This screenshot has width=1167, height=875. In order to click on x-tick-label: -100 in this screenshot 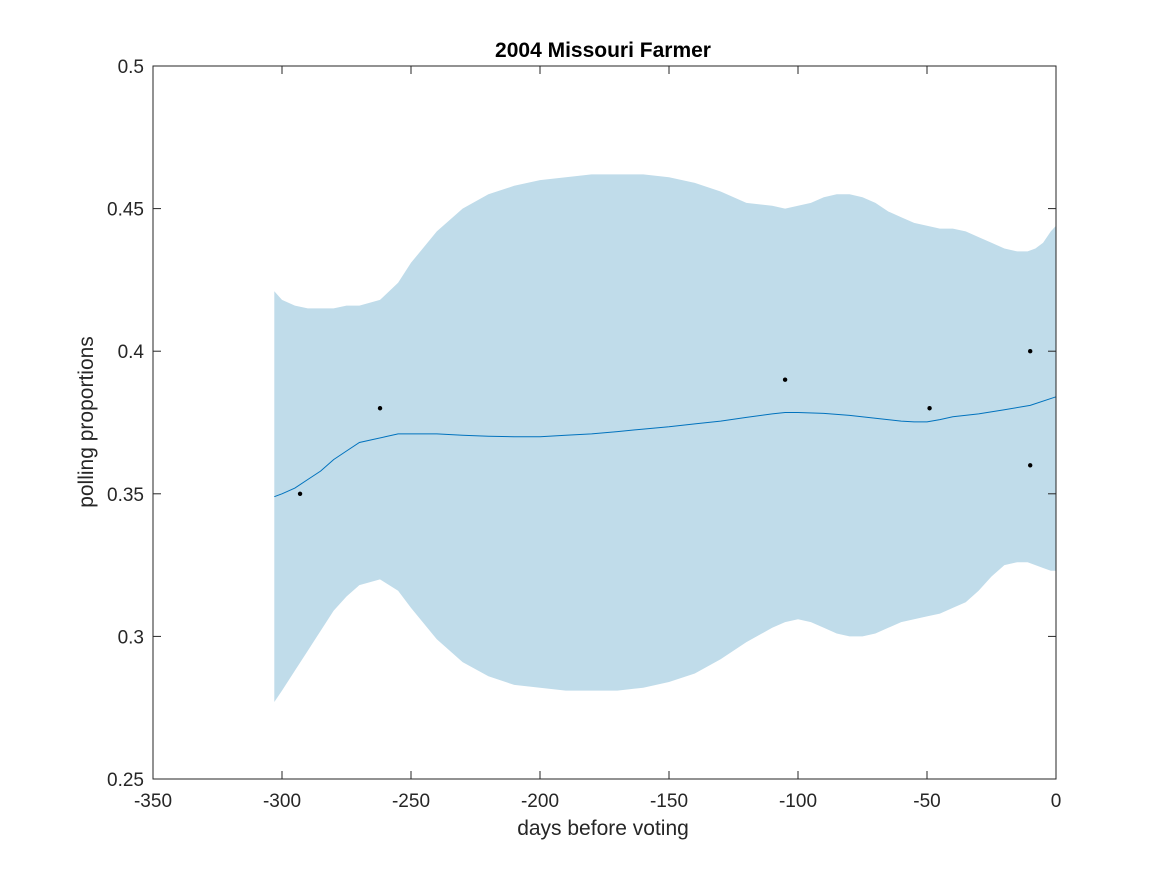, I will do `click(798, 801)`.